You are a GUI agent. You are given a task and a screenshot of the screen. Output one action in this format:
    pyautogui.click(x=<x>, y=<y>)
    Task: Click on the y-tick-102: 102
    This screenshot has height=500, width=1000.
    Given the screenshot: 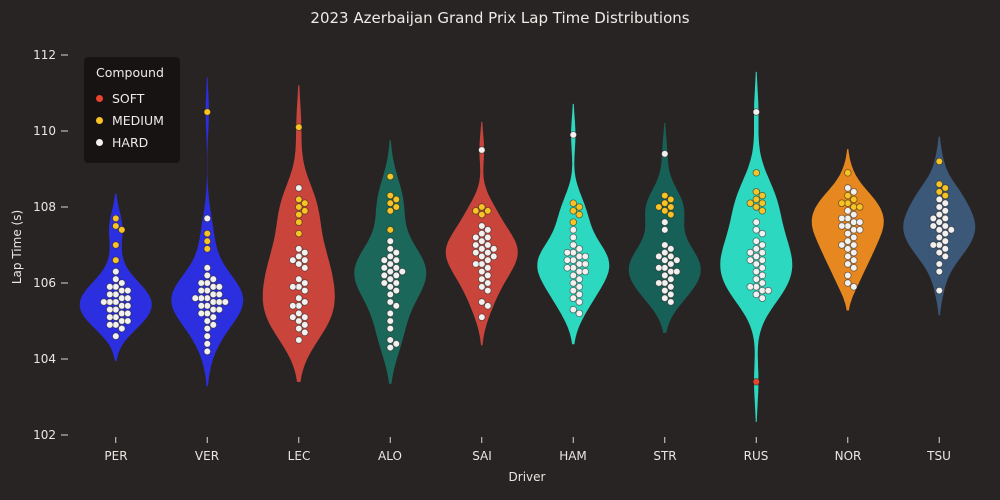 What is the action you would take?
    pyautogui.click(x=44, y=435)
    